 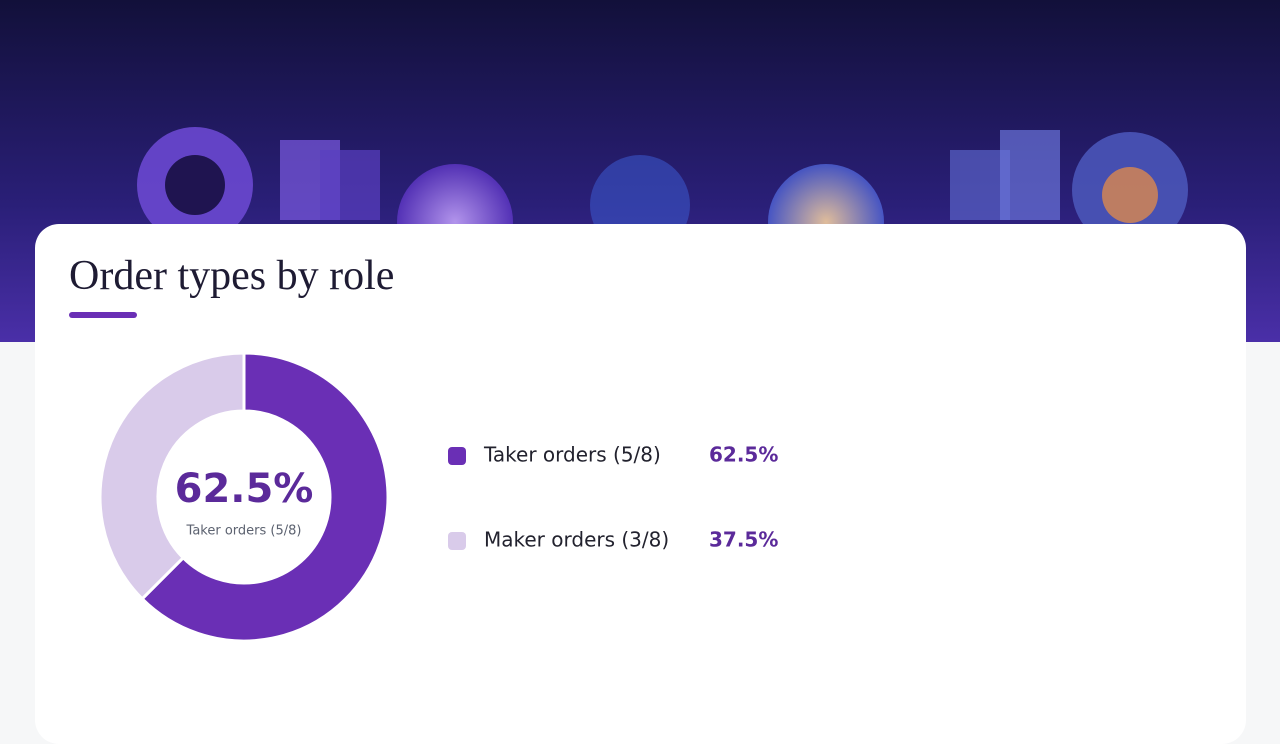 What do you see at coordinates (244, 489) in the screenshot?
I see `center-value: 62.5%` at bounding box center [244, 489].